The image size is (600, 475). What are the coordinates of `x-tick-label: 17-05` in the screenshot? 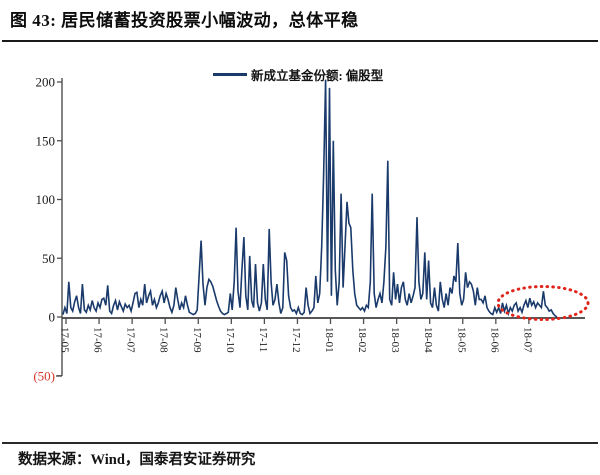 It's located at (65, 340).